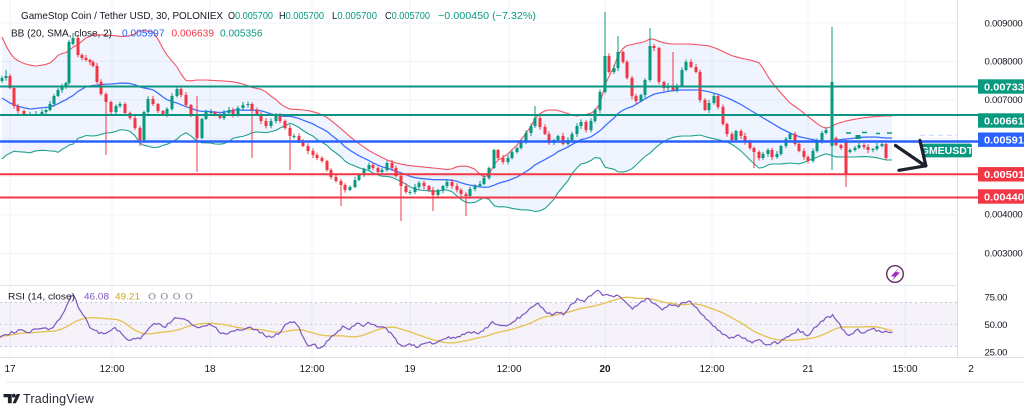 The image size is (1024, 410). What do you see at coordinates (904, 369) in the screenshot?
I see `svg-text: 15:00` at bounding box center [904, 369].